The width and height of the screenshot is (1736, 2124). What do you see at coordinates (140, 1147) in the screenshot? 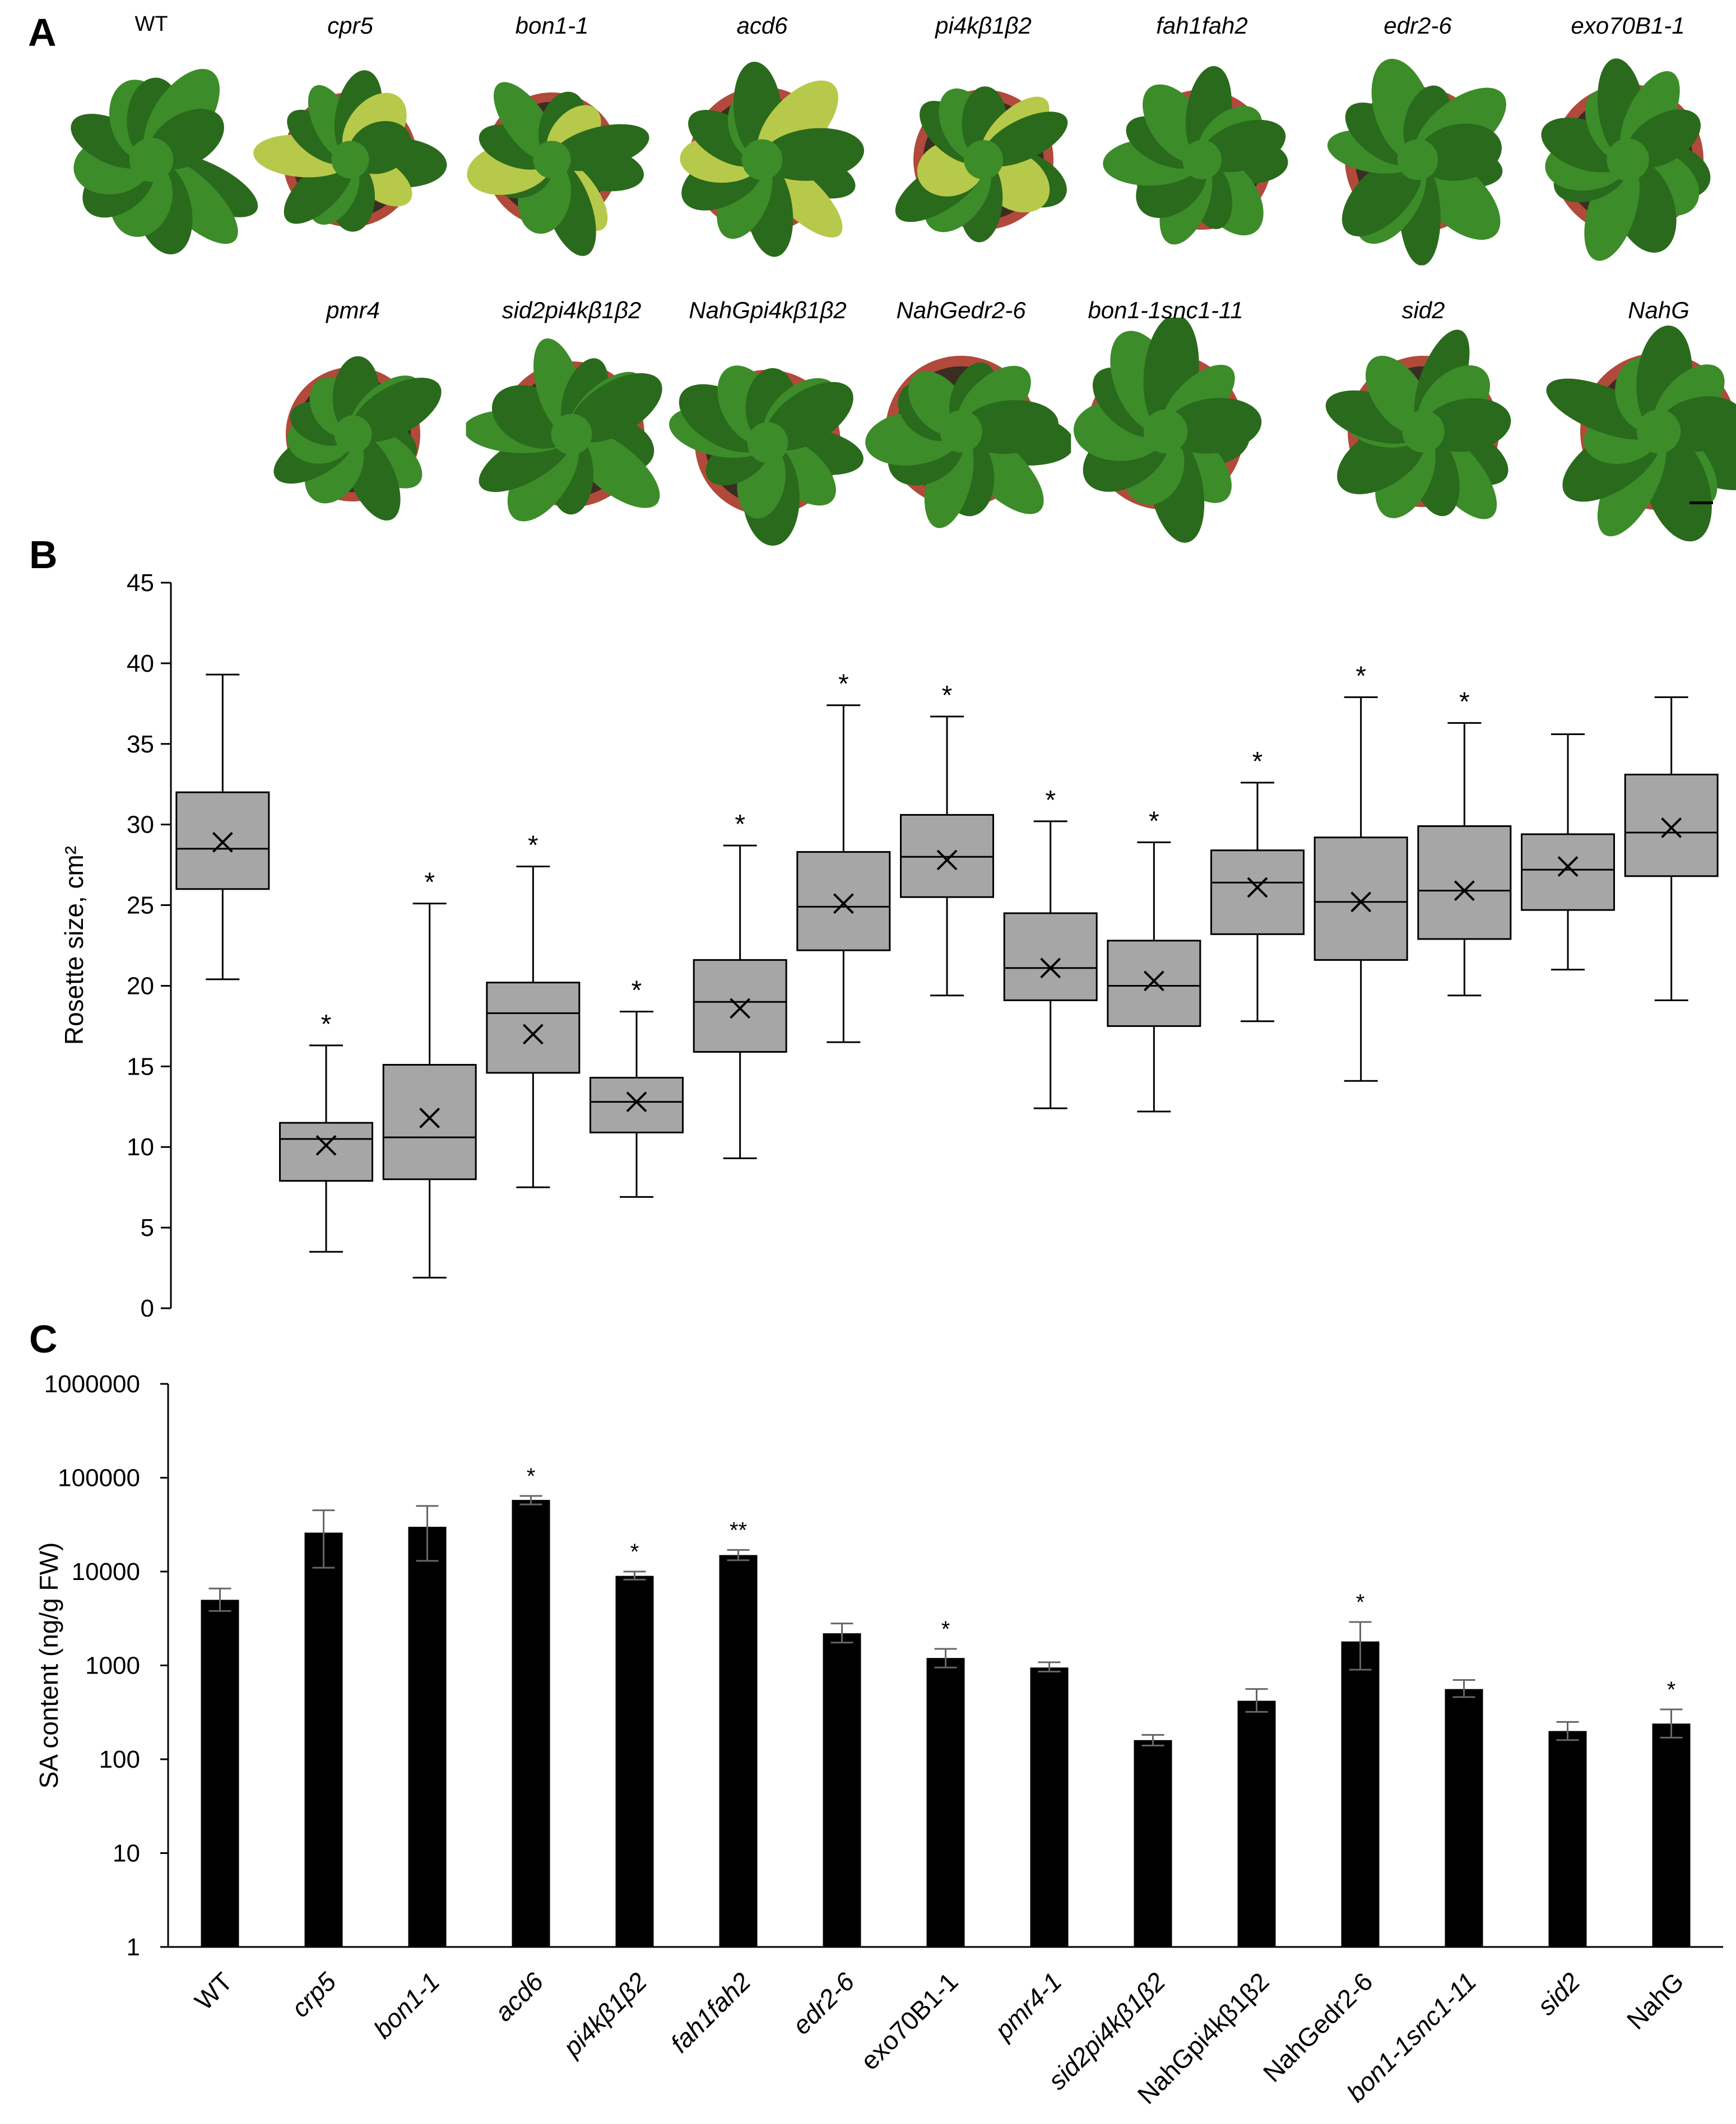
I see `y-tick-label: 10` at bounding box center [140, 1147].